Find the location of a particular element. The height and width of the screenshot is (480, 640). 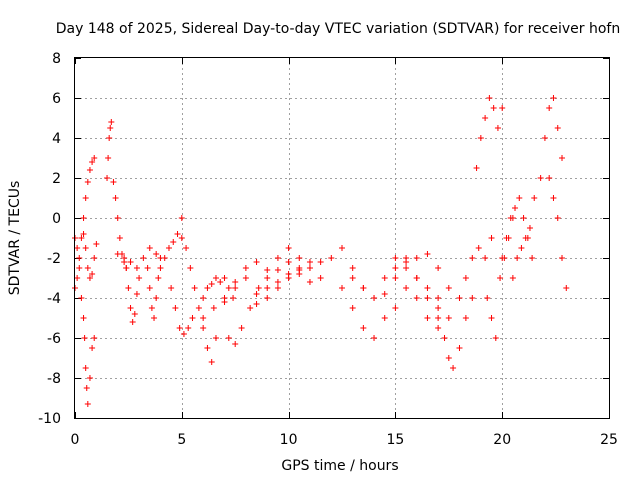

y-tick-label: -2 is located at coordinates (54, 259).